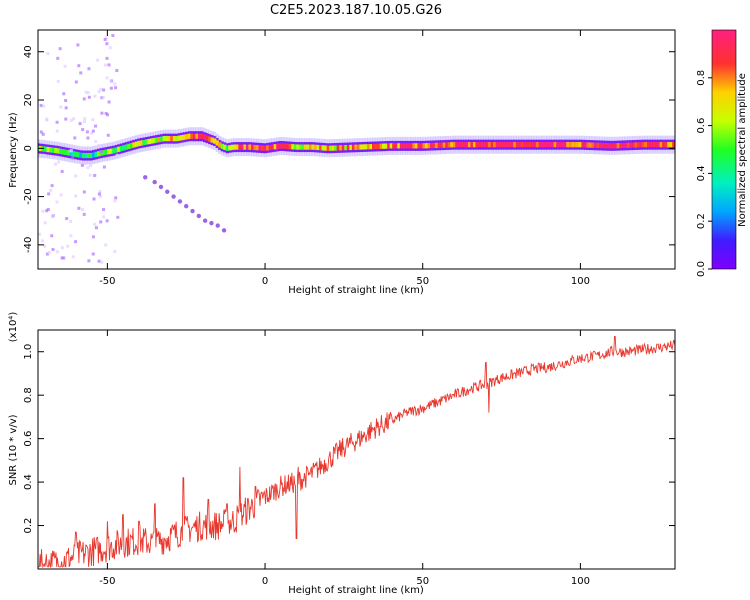  Describe the element at coordinates (28, 482) in the screenshot. I see `snr-y-tick-label: 0.4` at that location.